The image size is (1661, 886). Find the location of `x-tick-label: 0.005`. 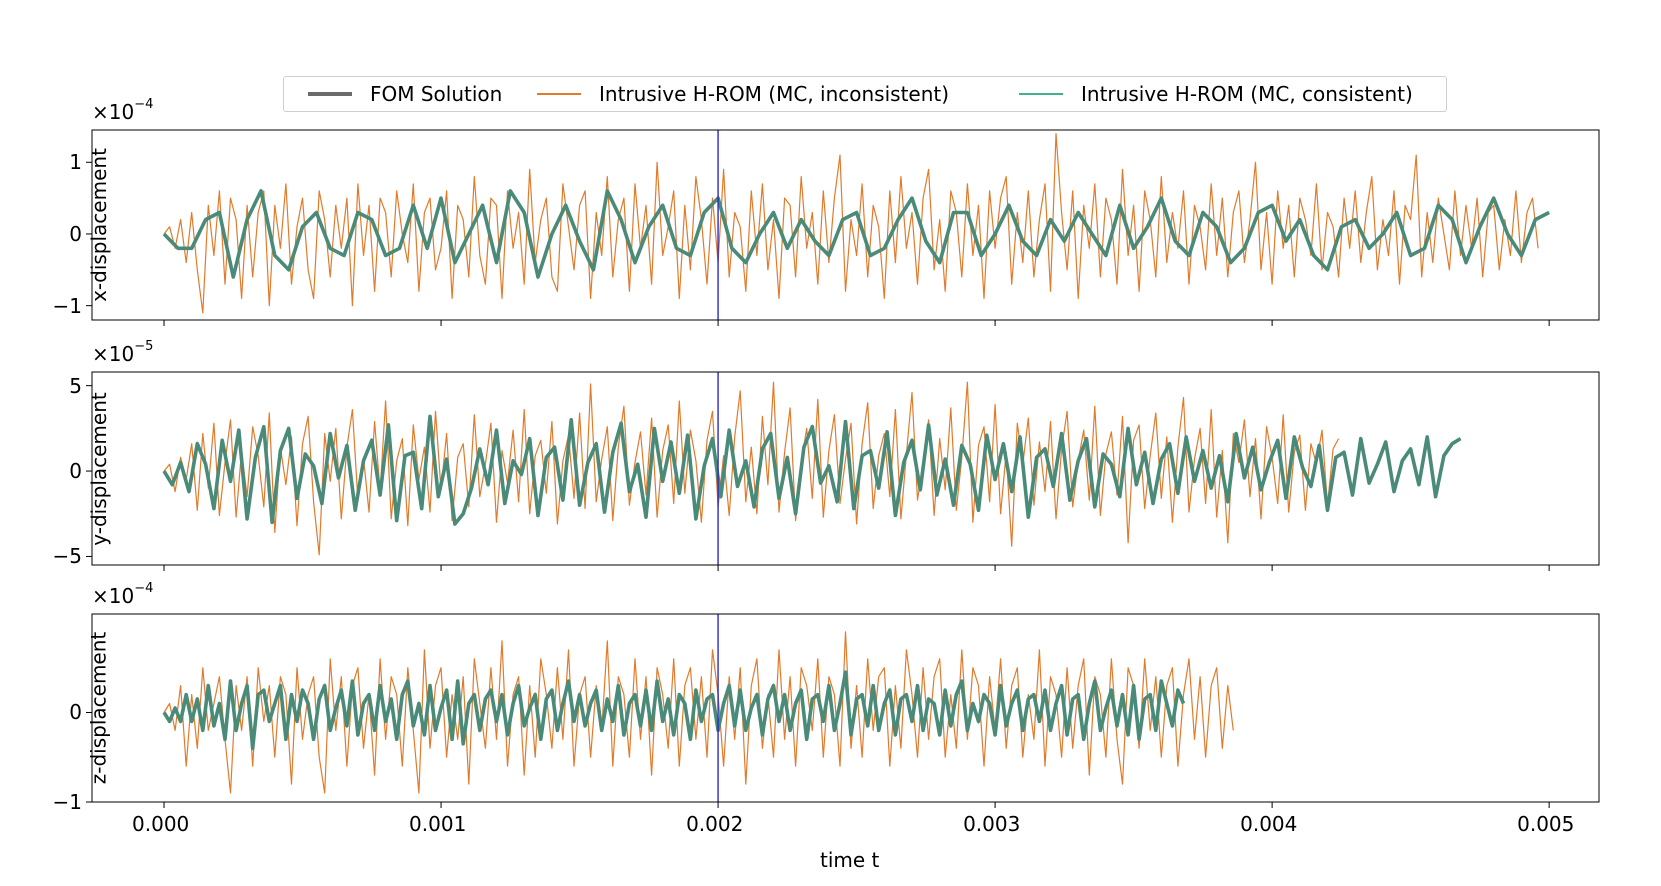

x-tick-label: 0.005 is located at coordinates (1546, 824).